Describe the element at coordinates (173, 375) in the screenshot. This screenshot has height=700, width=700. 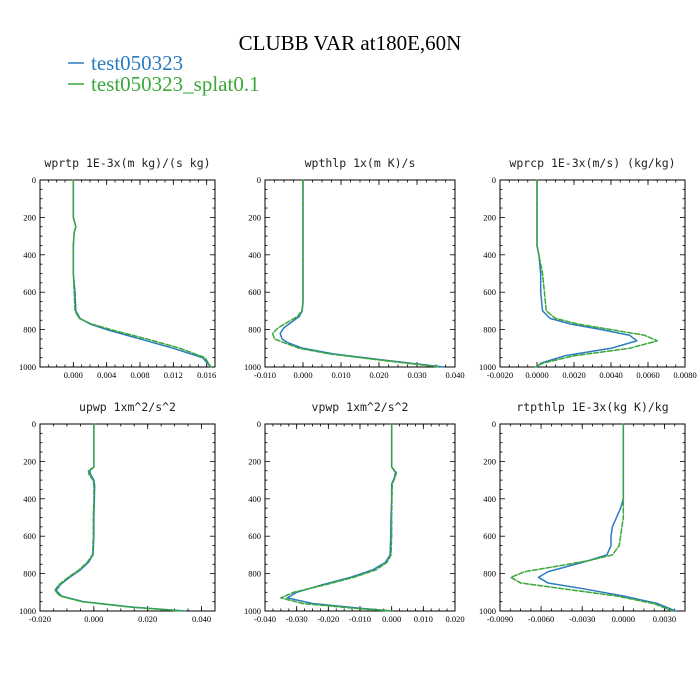
I see `x-tick-label: 0.012` at that location.